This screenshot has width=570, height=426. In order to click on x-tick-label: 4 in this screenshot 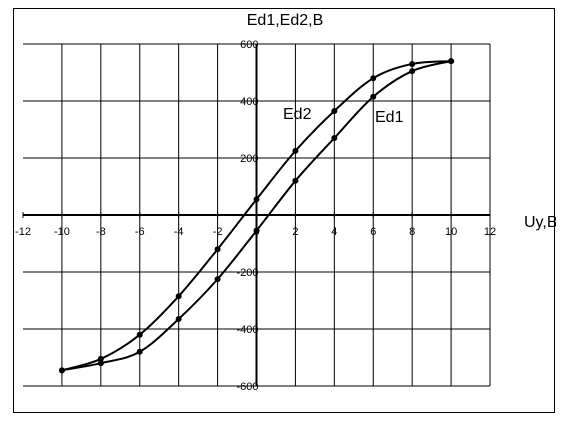, I will do `click(334, 232)`.